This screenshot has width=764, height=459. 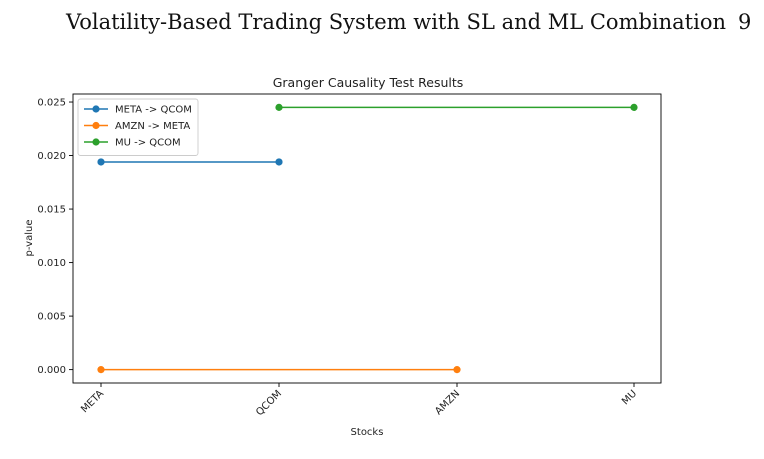 I want to click on y-tick-label: 0.020, so click(x=51, y=156).